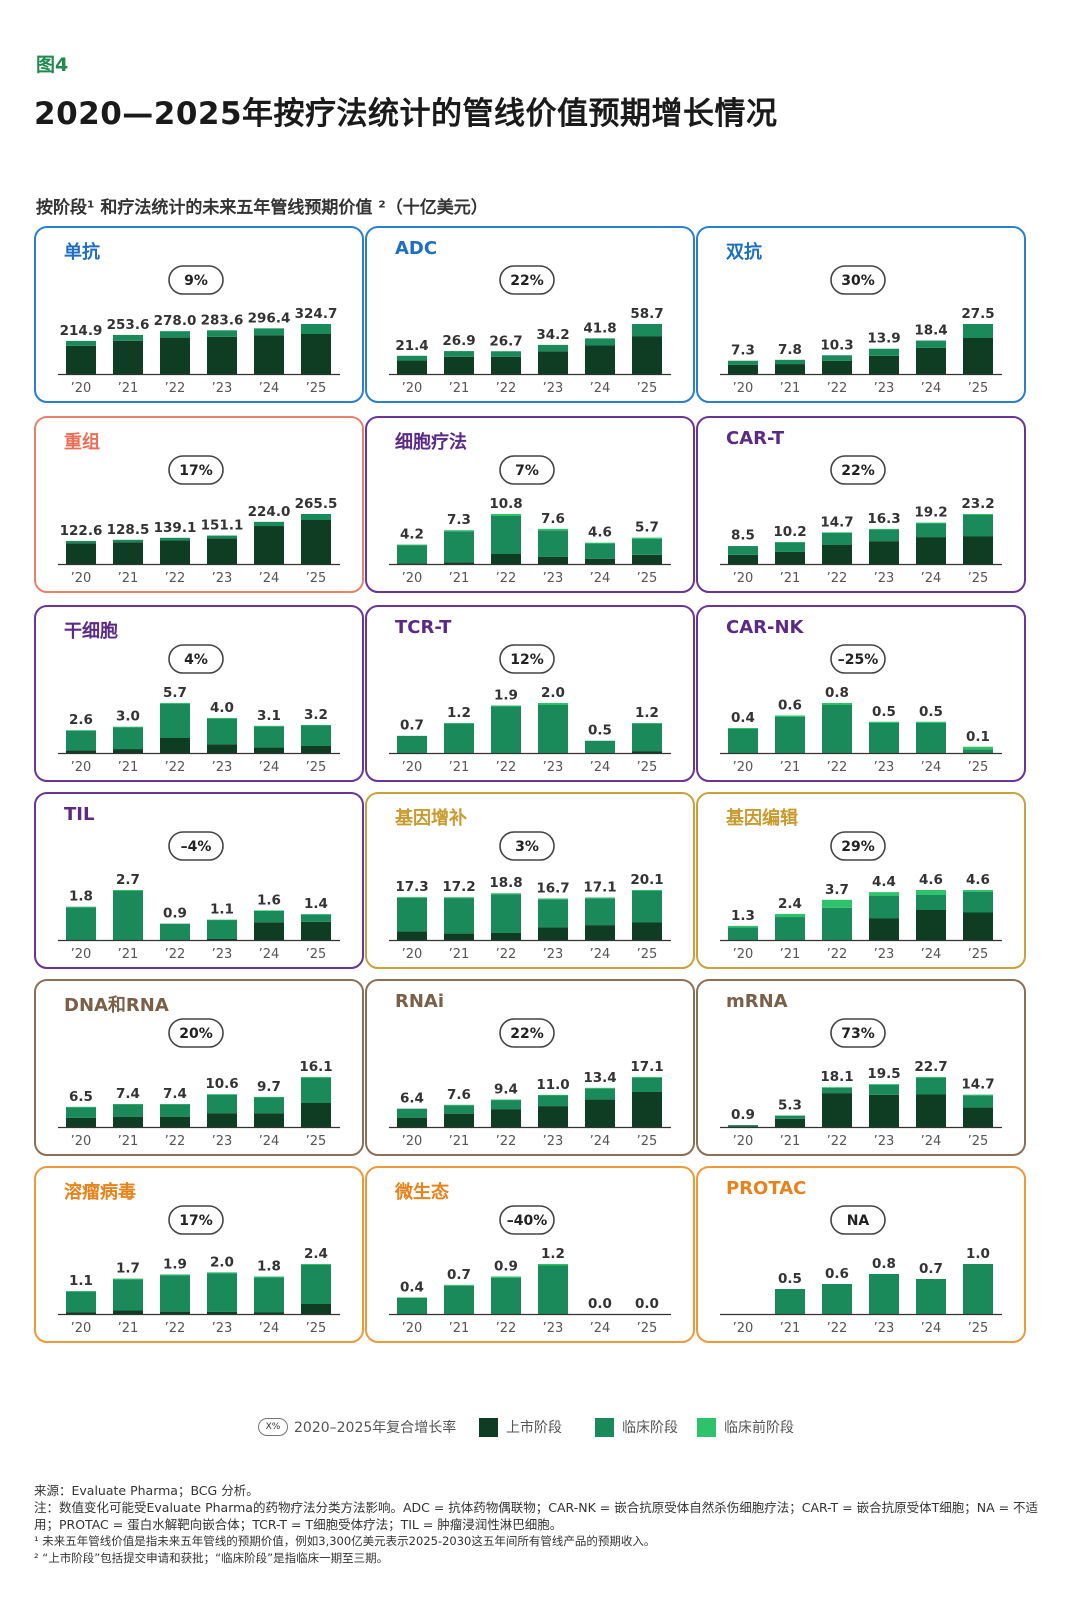 The image size is (1080, 1613). I want to click on data-label: 0.5, so click(790, 1279).